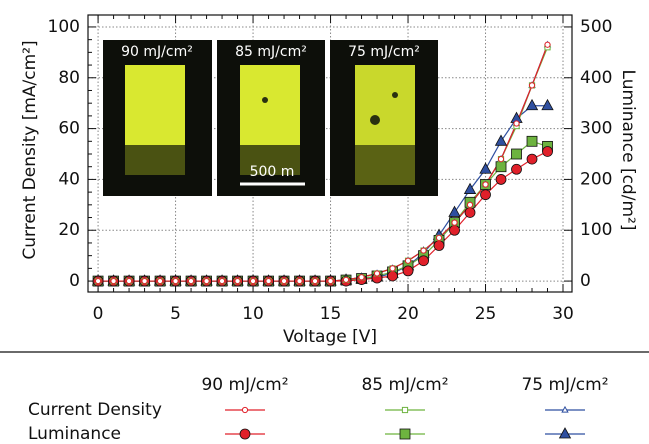 This screenshot has height=444, width=649. I want to click on y2-tick-label: 200, so click(596, 179).